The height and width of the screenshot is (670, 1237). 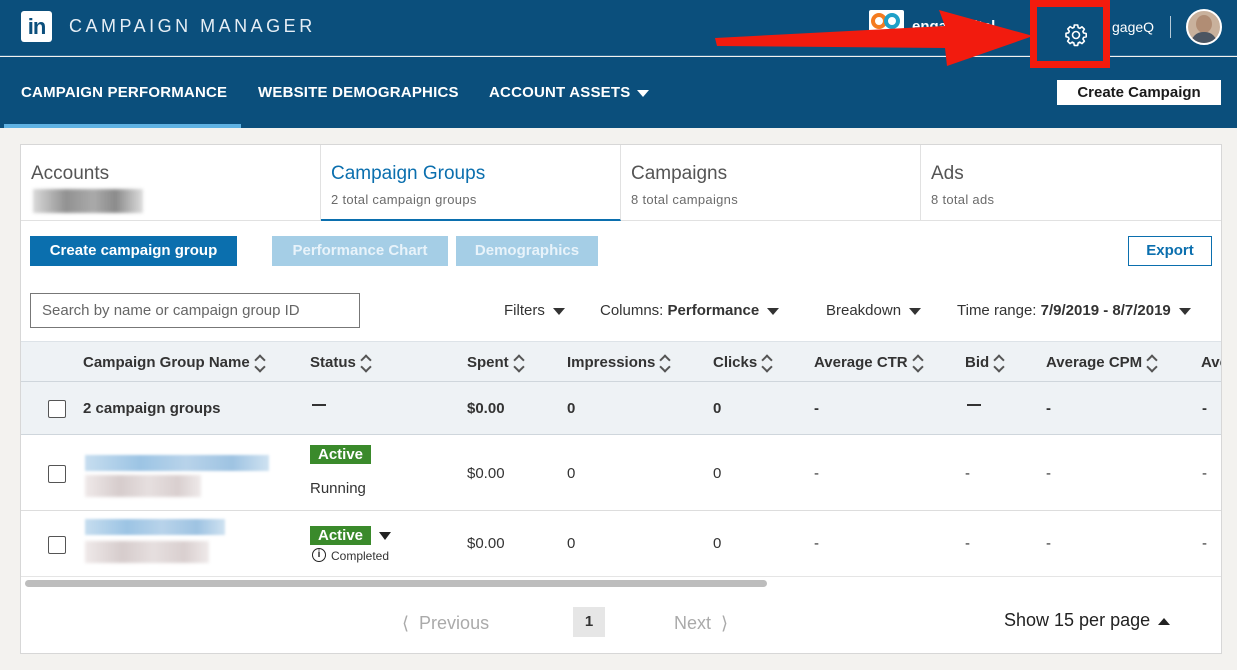 I want to click on gear-icon, so click(x=1076, y=35).